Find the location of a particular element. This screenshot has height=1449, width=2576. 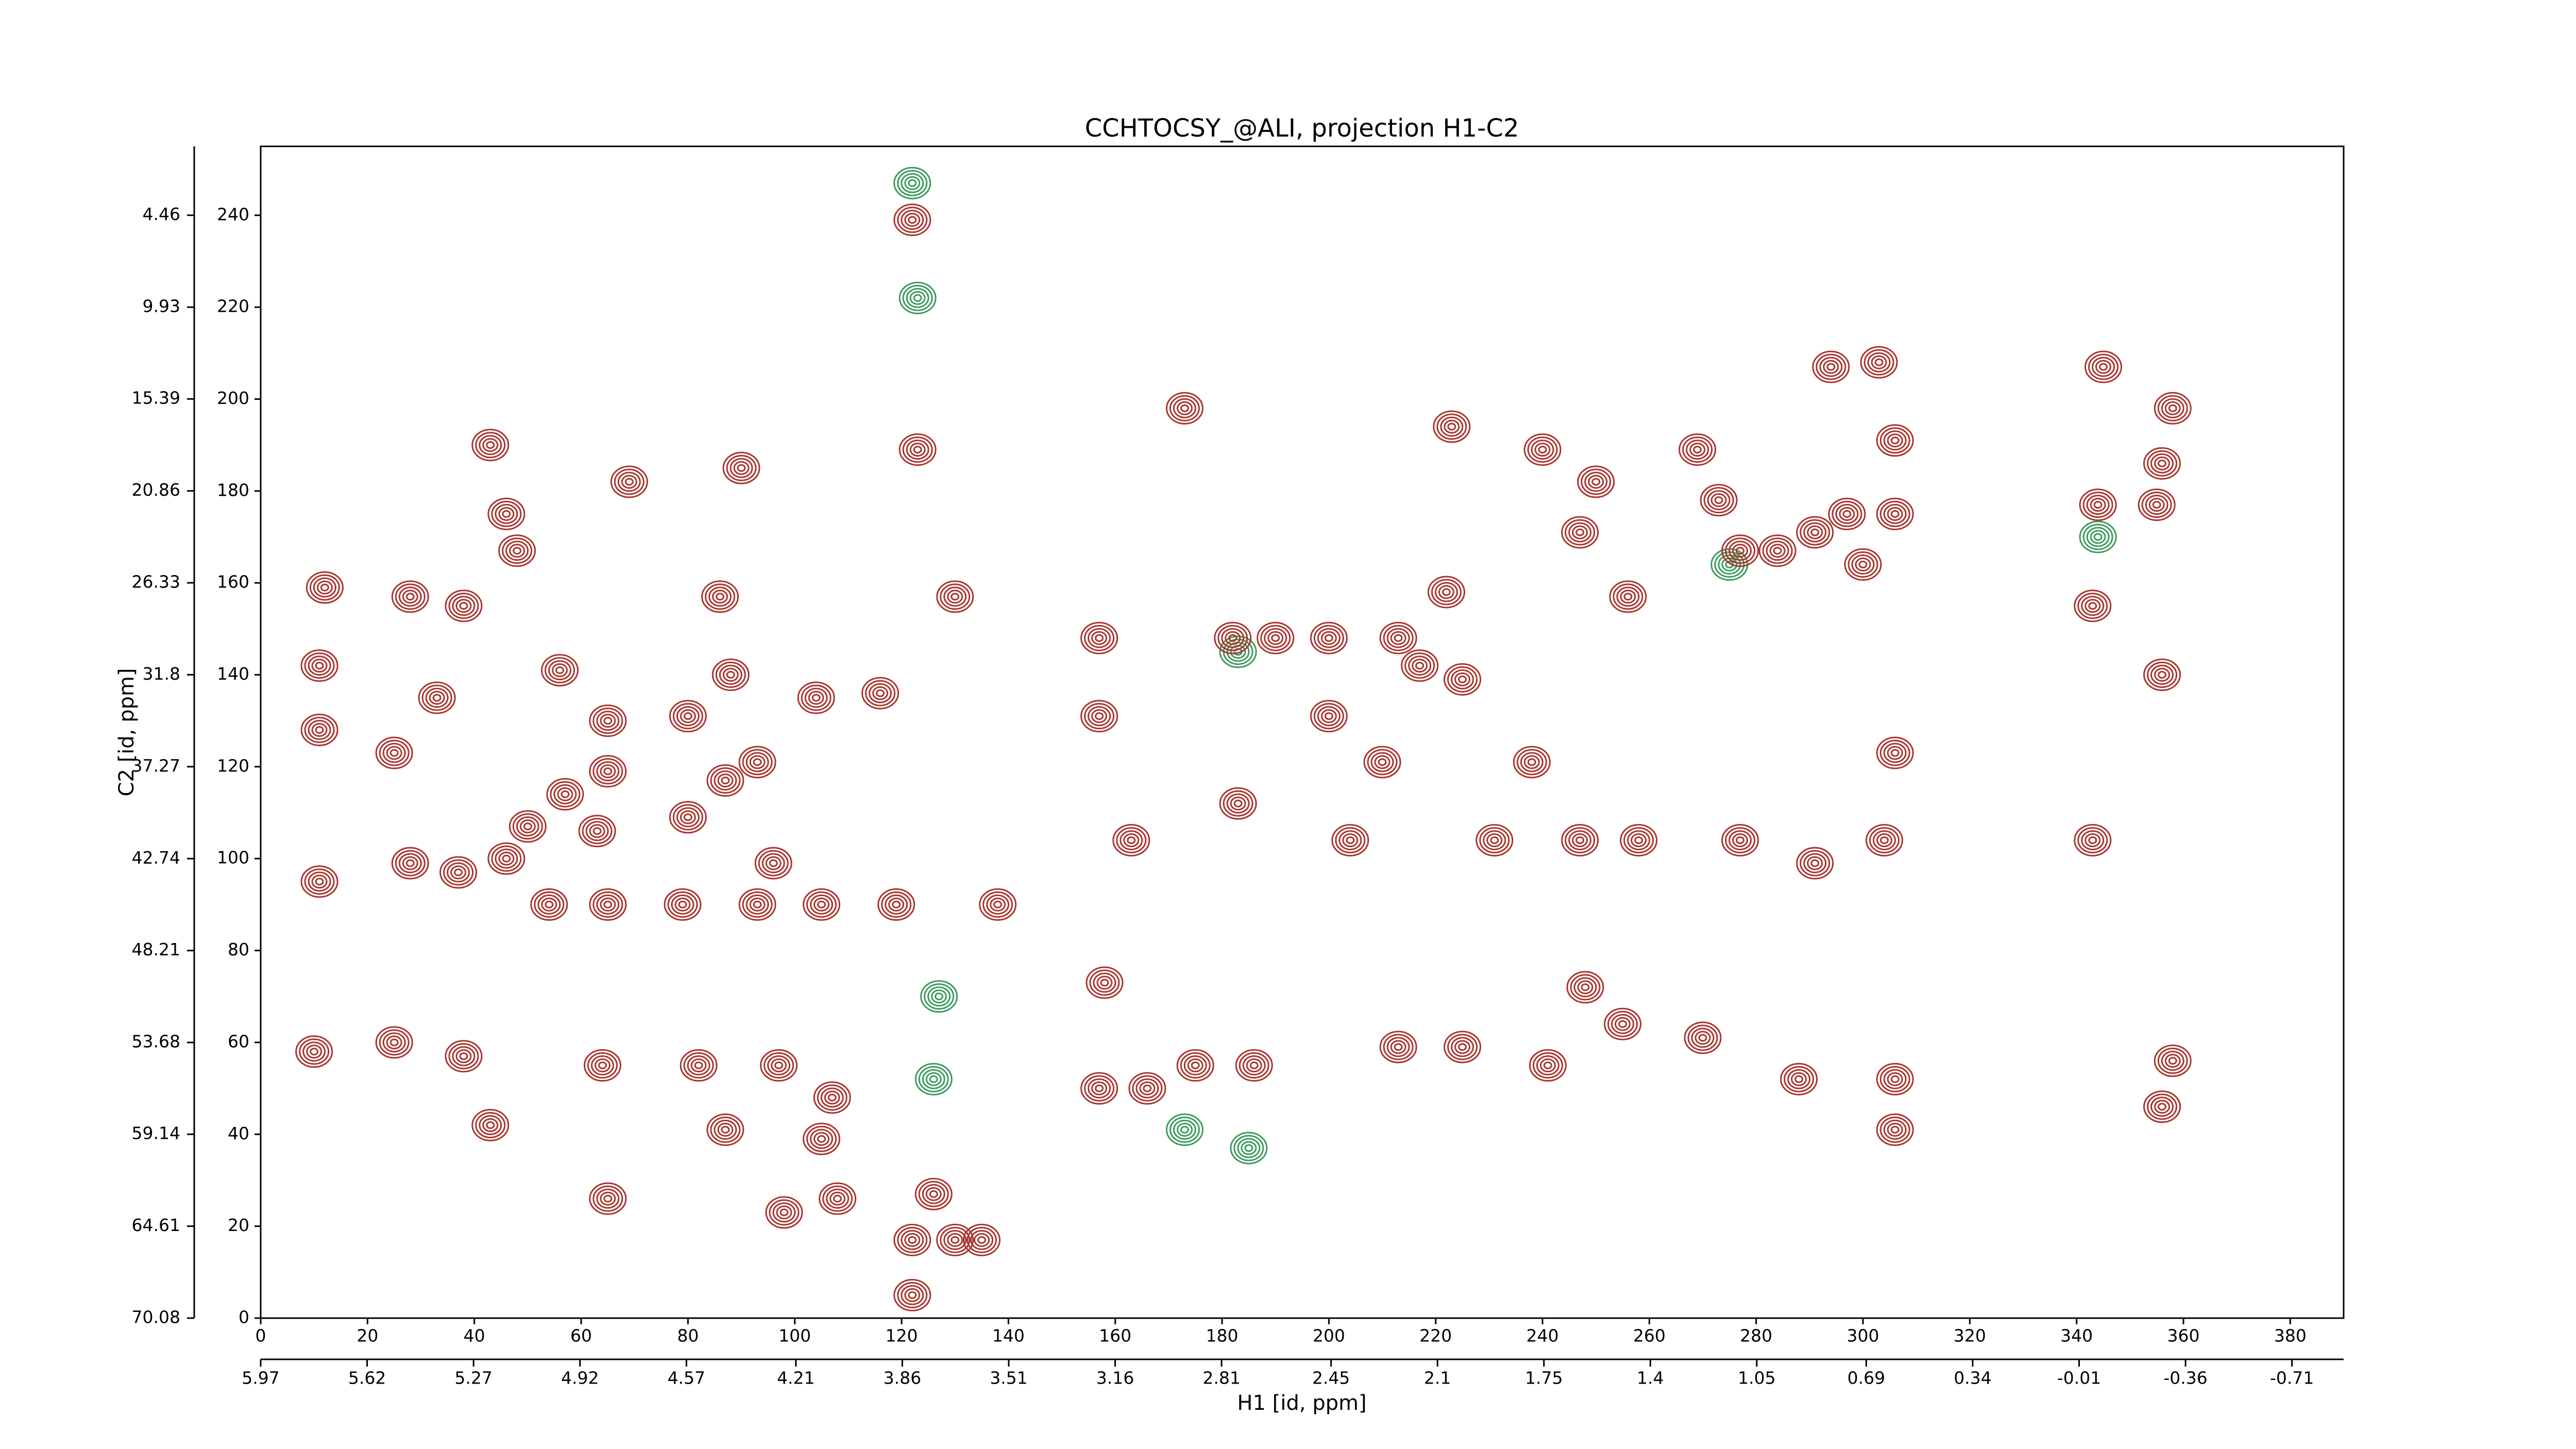

y-tick-label: 40 is located at coordinates (238, 1133).